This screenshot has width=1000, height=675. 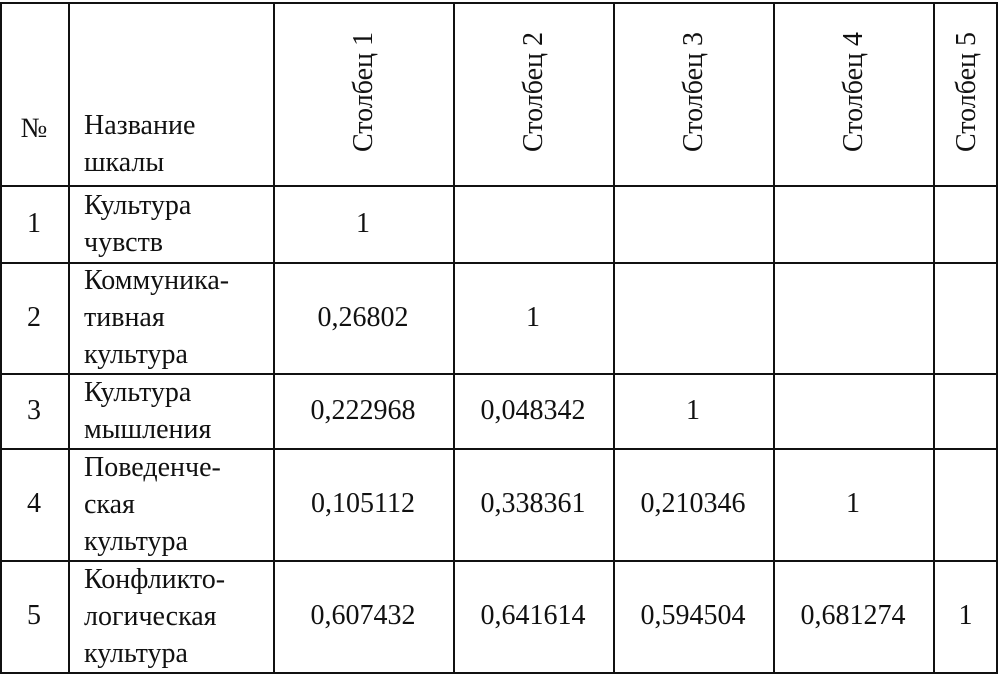 I want to click on cell-value: 0,048342, so click(x=533, y=410).